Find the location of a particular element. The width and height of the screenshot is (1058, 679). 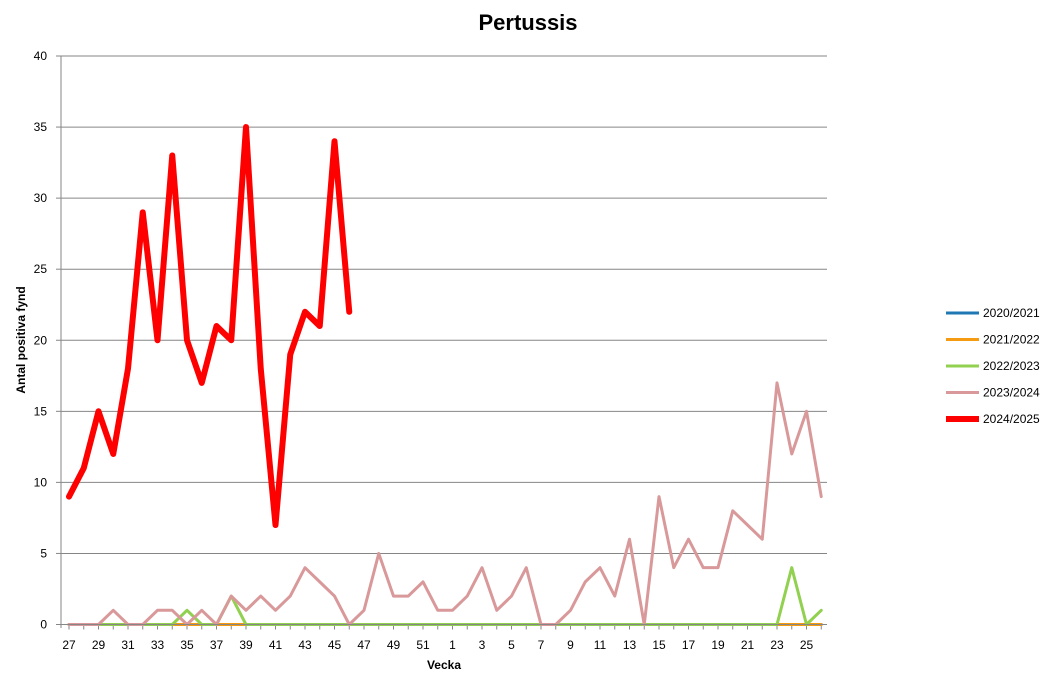

x-tick-label: 41 is located at coordinates (276, 645).